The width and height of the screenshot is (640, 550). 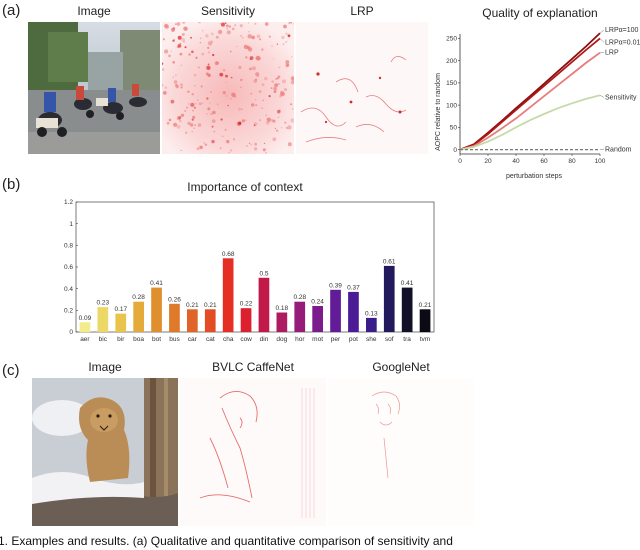 What do you see at coordinates (335, 285) in the screenshot?
I see `bar-value-label: 0.39` at bounding box center [335, 285].